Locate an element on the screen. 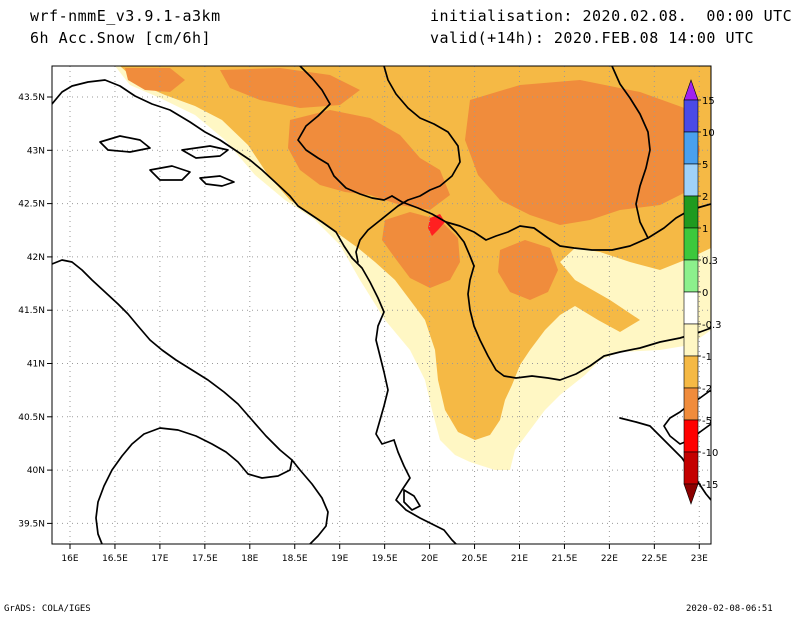  snow-area-heavy-top is located at coordinates (290, 88).